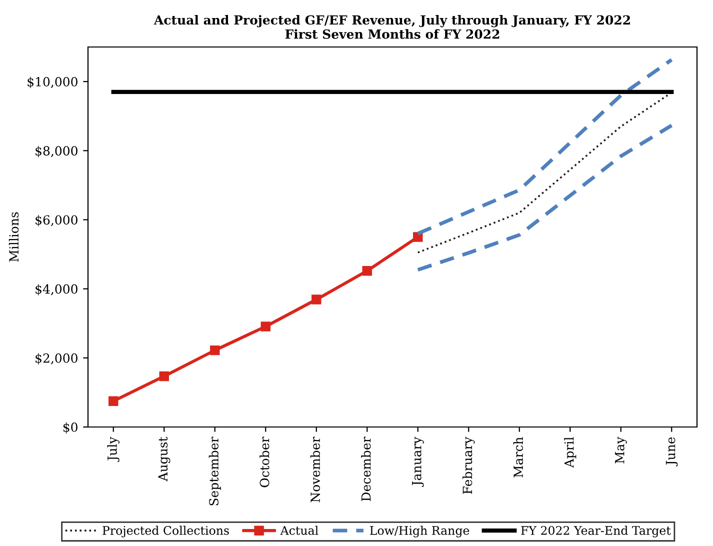  What do you see at coordinates (518, 457) in the screenshot?
I see `x-tick-label: March` at bounding box center [518, 457].